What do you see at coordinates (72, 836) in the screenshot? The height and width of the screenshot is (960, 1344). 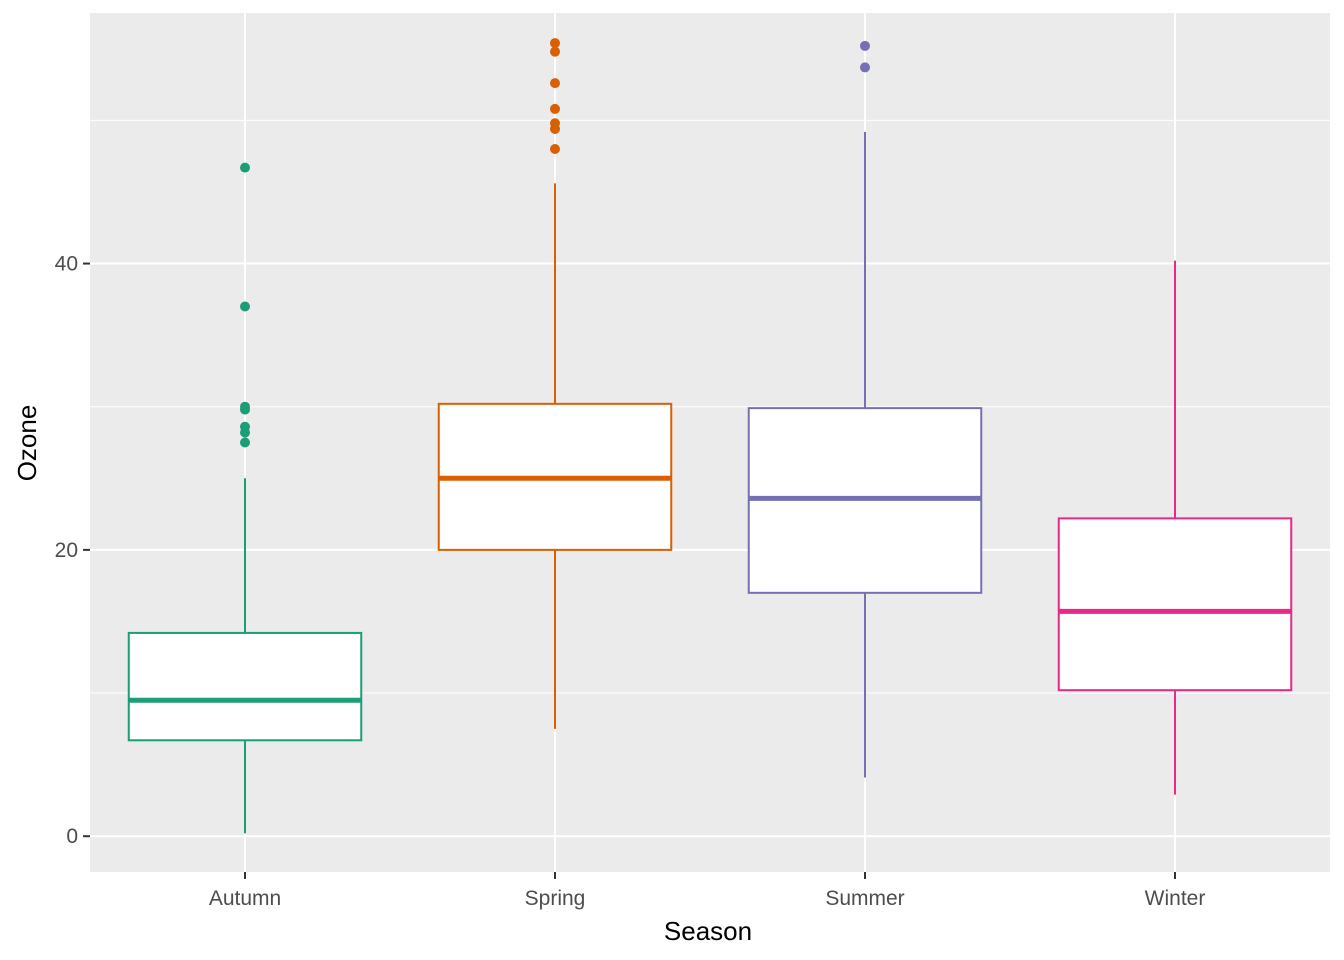 I see `y-tick-label: 0` at bounding box center [72, 836].